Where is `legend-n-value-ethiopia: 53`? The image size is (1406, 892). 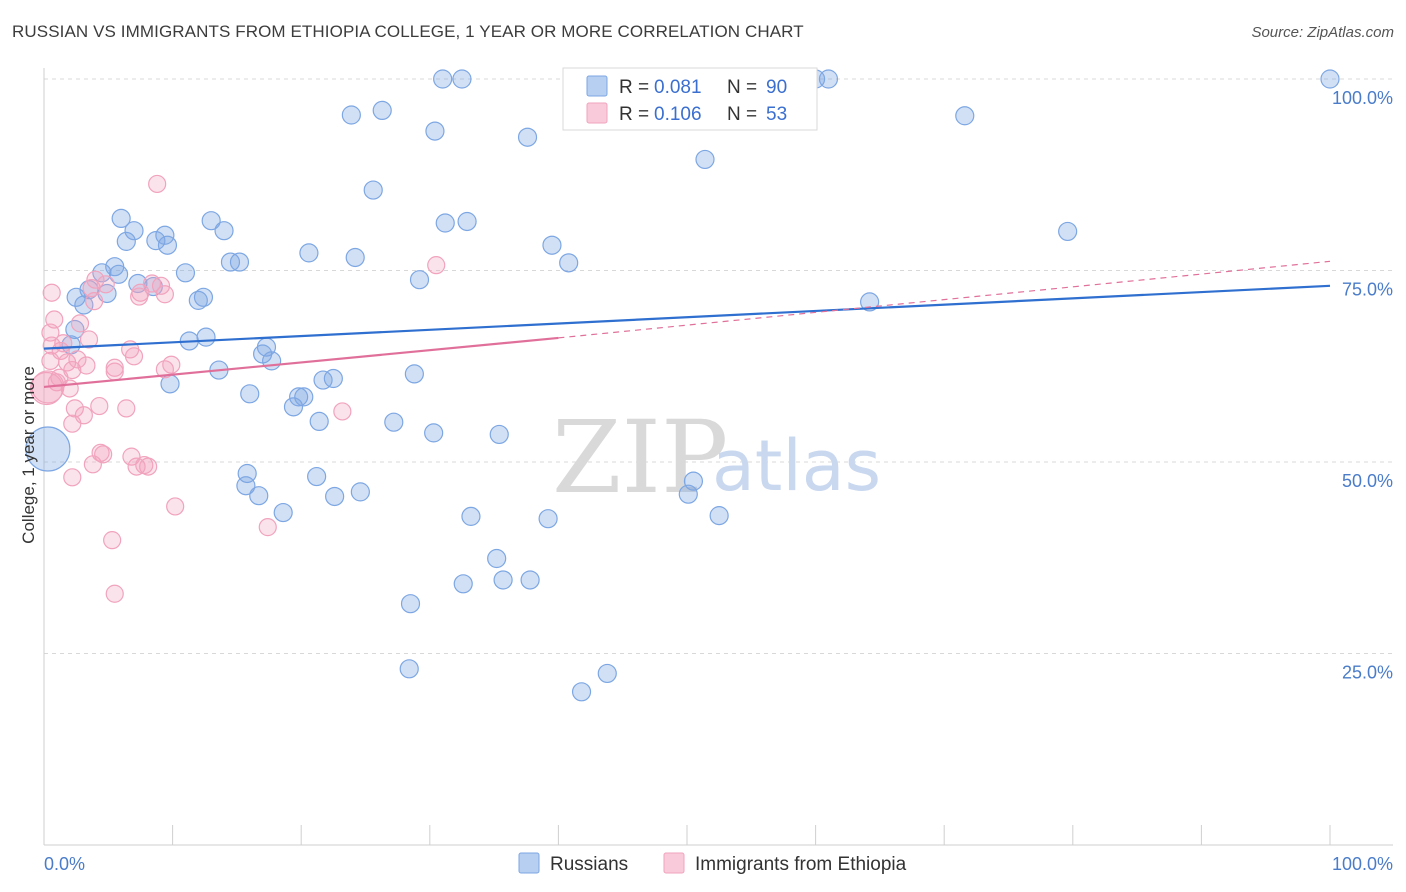
legend-n-value-ethiopia: 53 is located at coordinates (776, 114).